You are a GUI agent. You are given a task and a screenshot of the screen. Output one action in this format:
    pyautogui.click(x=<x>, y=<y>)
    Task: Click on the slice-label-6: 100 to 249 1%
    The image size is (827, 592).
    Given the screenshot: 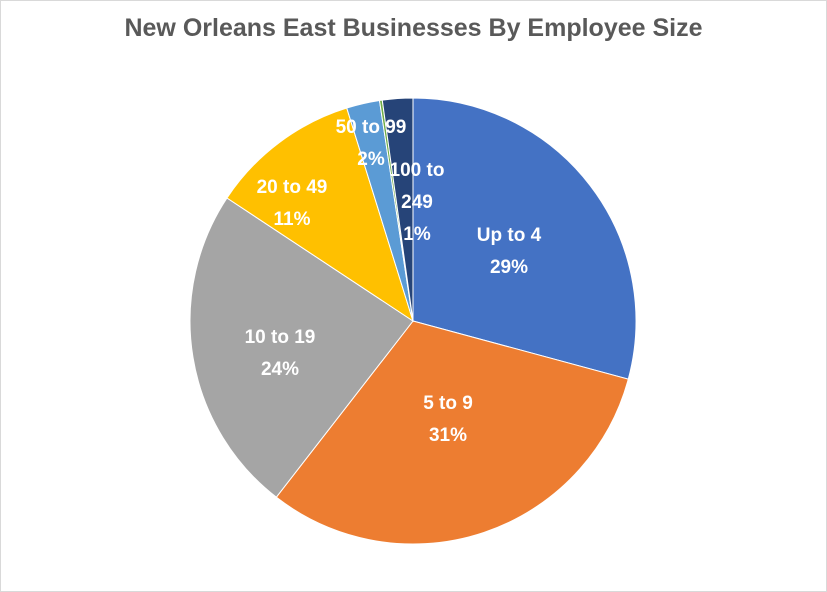 What is the action you would take?
    pyautogui.click(x=417, y=202)
    